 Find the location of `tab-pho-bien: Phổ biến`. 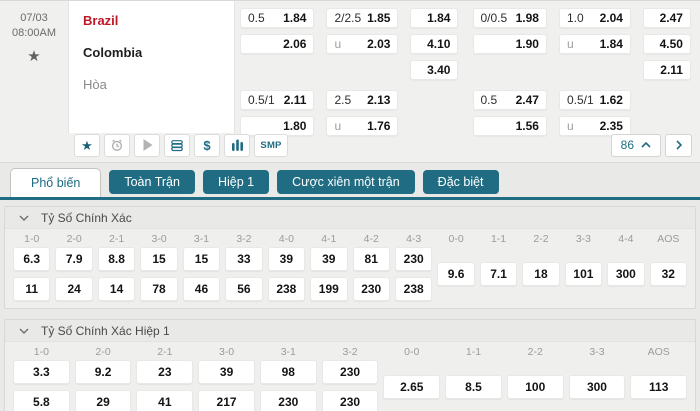

tab-pho-bien: Phổ biến is located at coordinates (56, 182).